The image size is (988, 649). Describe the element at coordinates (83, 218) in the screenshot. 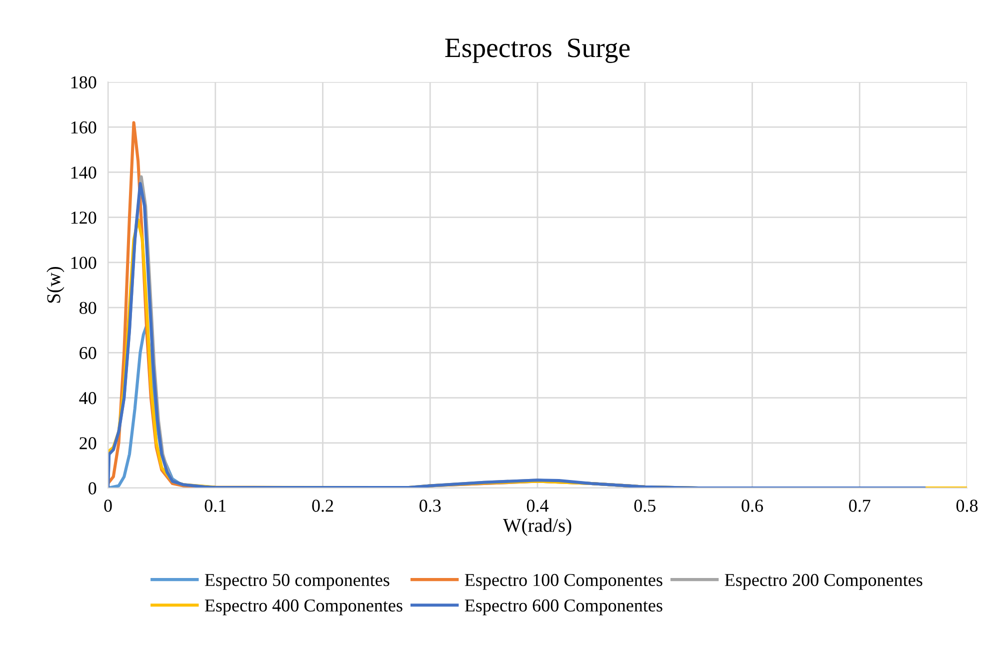

I see `y-tick-label: 120` at that location.